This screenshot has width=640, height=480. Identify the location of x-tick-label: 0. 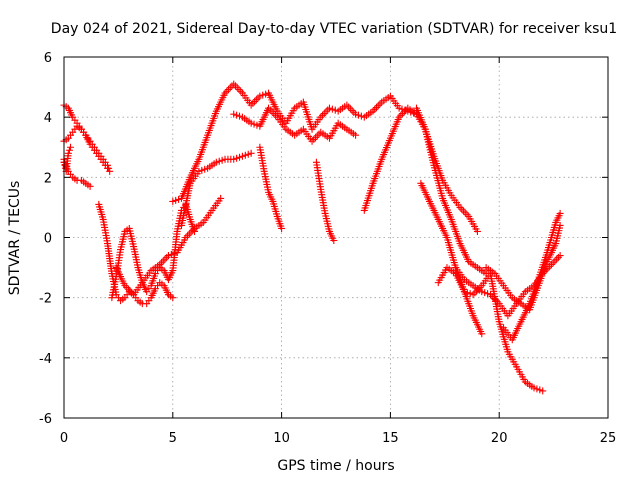
(64, 438).